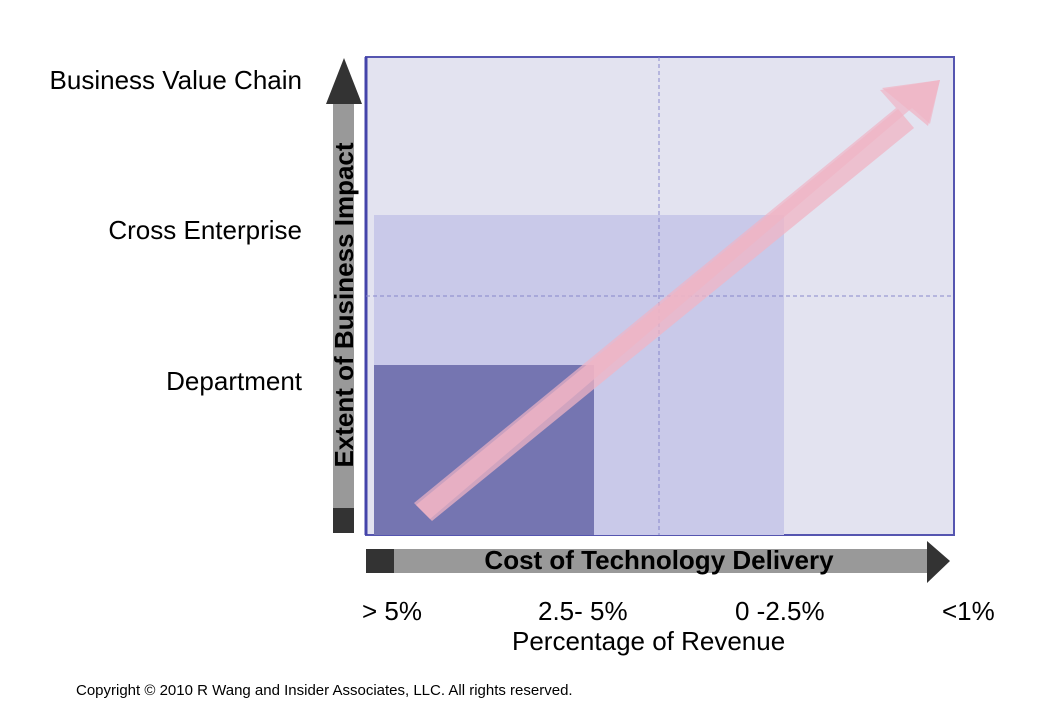 Image resolution: width=1059 pixels, height=712 pixels. What do you see at coordinates (649, 641) in the screenshot?
I see `x-axis-subtitle: Percentage of Revenue` at bounding box center [649, 641].